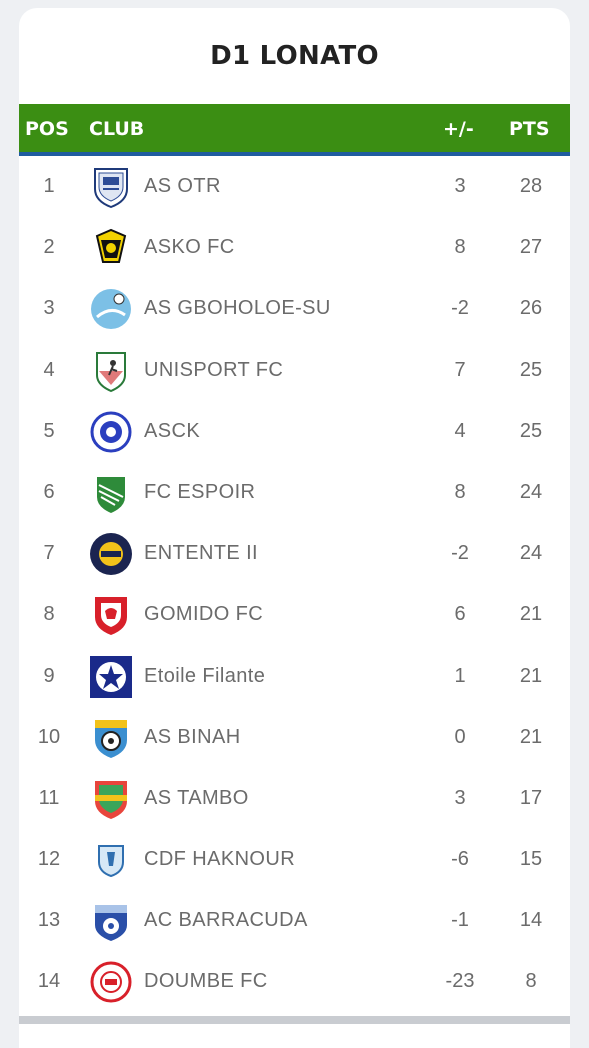 The width and height of the screenshot is (589, 1048). What do you see at coordinates (49, 247) in the screenshot?
I see `row-position: 2` at bounding box center [49, 247].